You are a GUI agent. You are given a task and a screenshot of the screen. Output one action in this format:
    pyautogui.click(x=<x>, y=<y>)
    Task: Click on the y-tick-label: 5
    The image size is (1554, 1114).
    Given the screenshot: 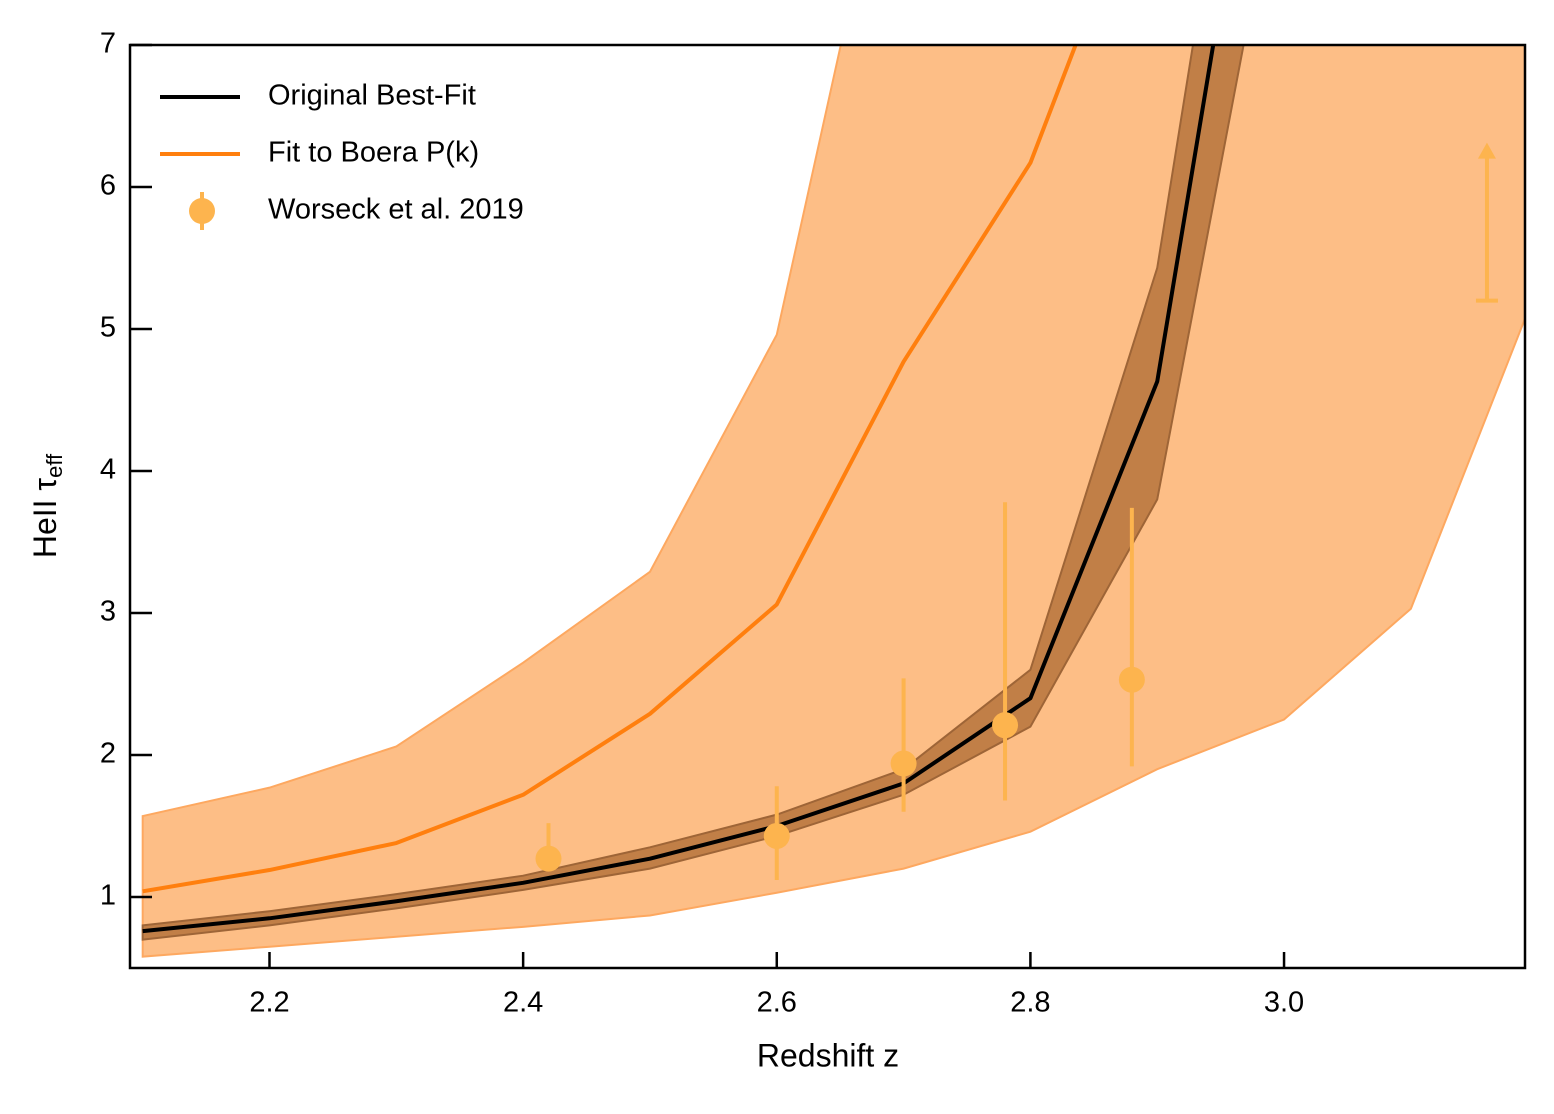 What is the action you would take?
    pyautogui.click(x=108, y=328)
    